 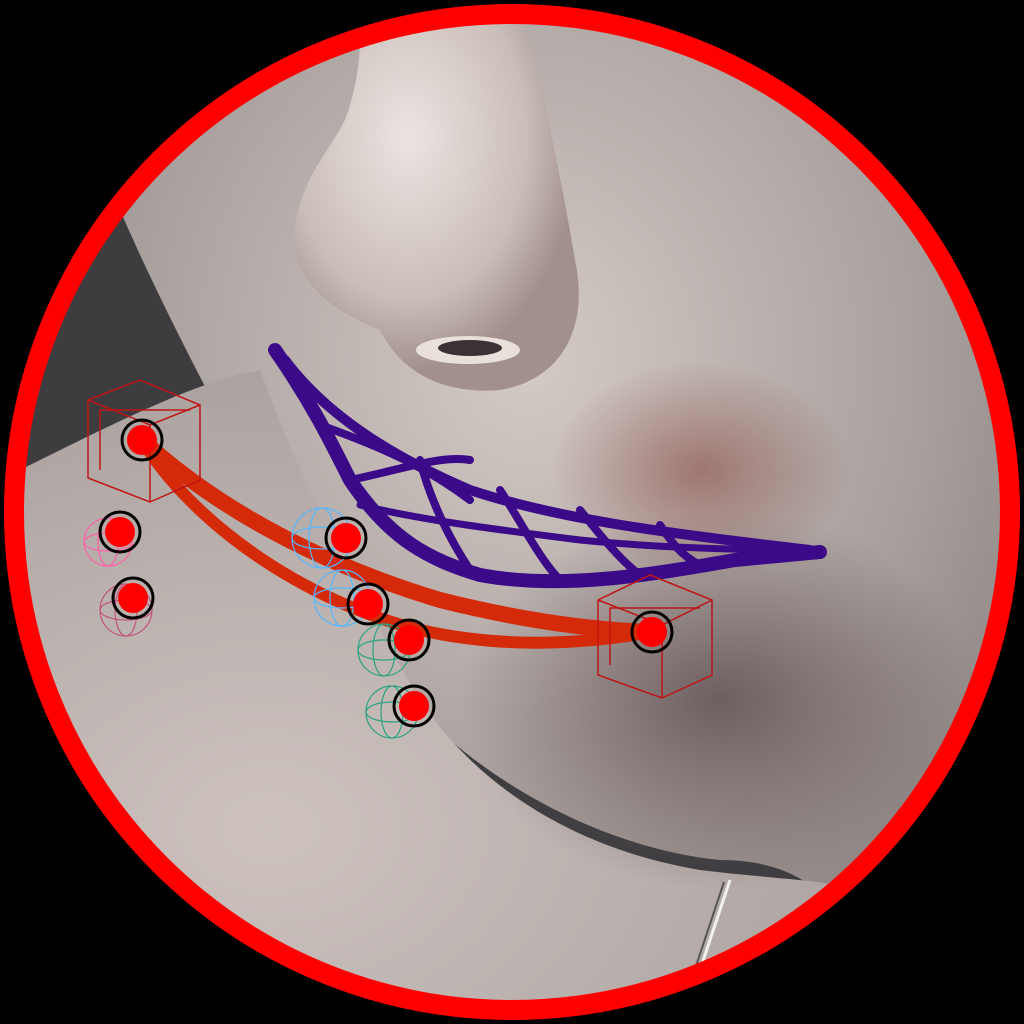 I want to click on mouth-corner-left-handle, so click(x=142, y=440).